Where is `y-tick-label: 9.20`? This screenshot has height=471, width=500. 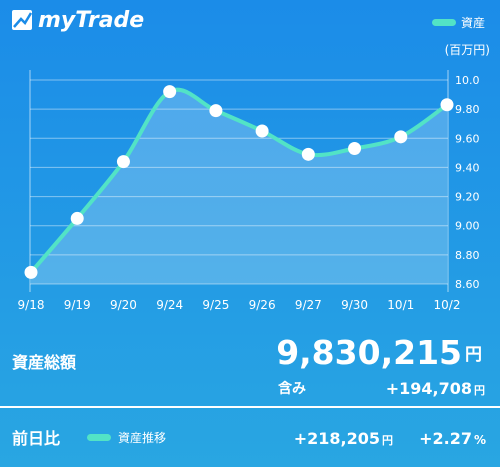
y-tick-label: 9.20 is located at coordinates (467, 197).